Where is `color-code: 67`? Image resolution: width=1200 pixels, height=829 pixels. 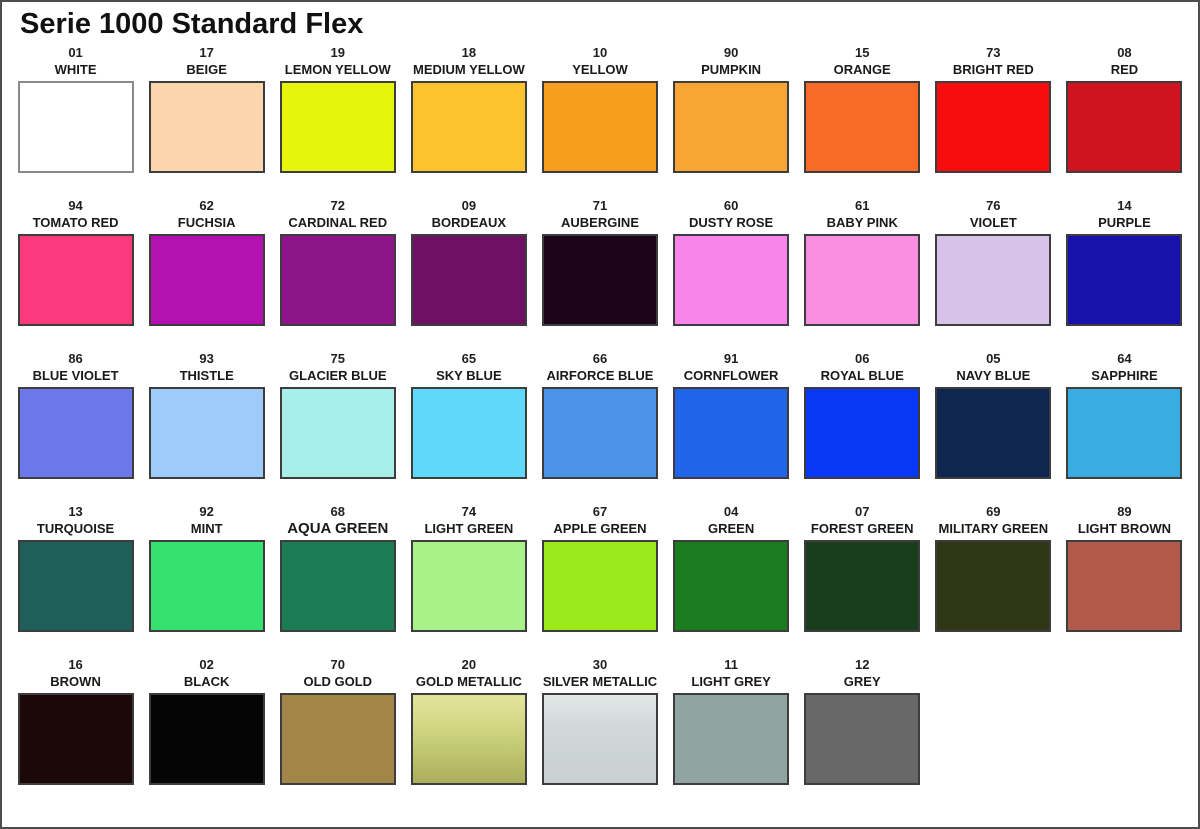
color-code: 67 is located at coordinates (600, 511).